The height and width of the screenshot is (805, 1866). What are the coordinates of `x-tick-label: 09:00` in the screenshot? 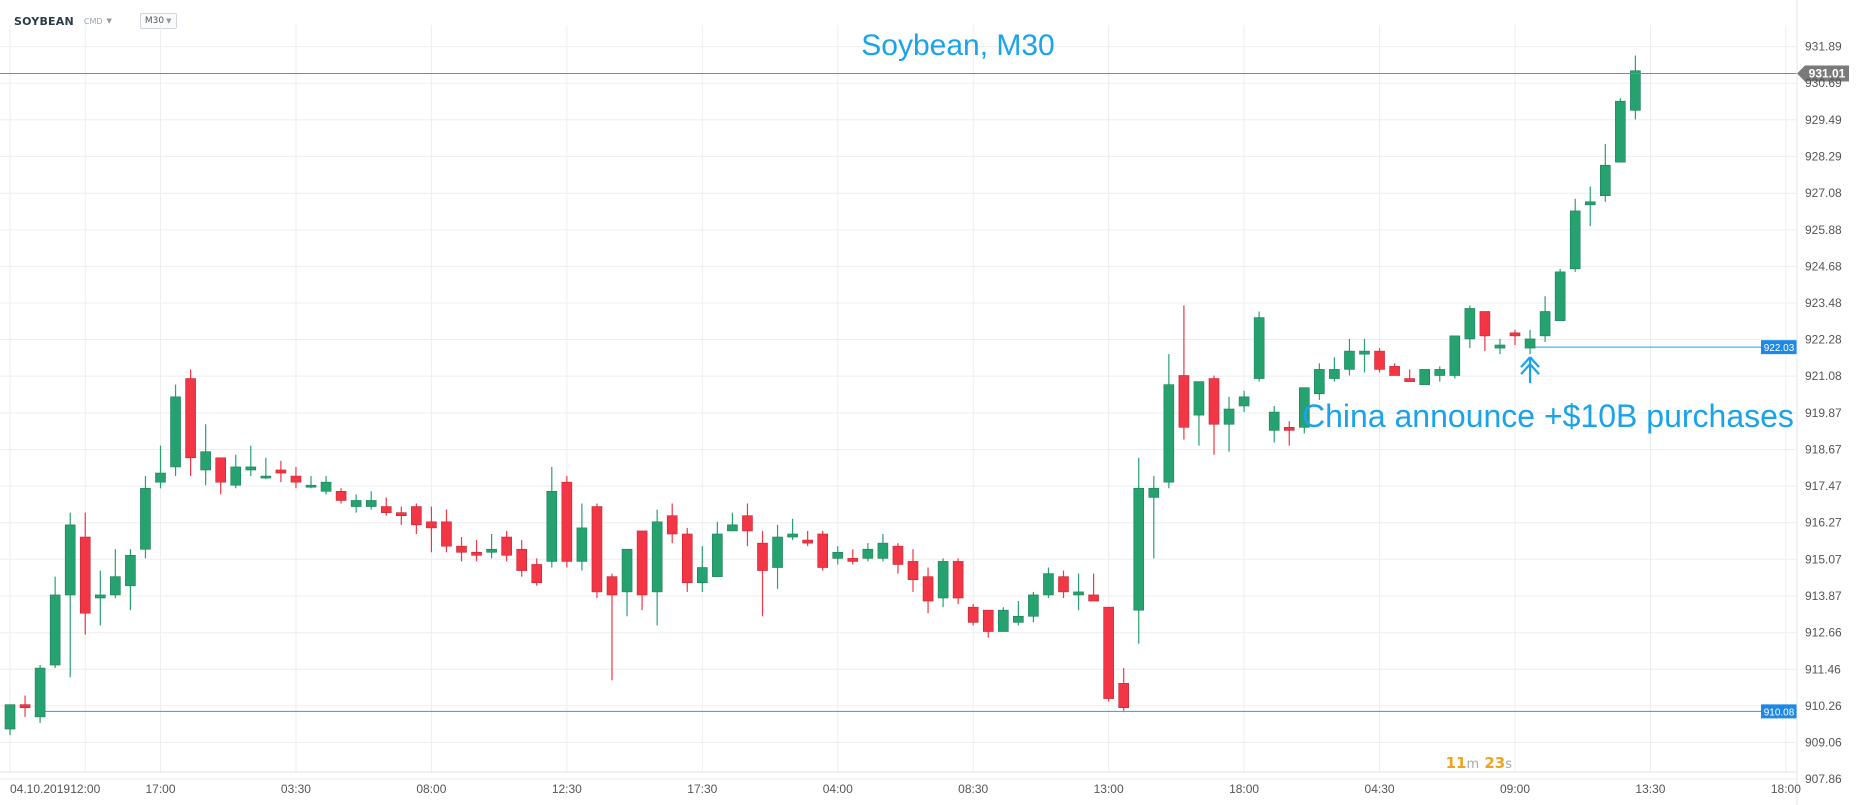 It's located at (1515, 789).